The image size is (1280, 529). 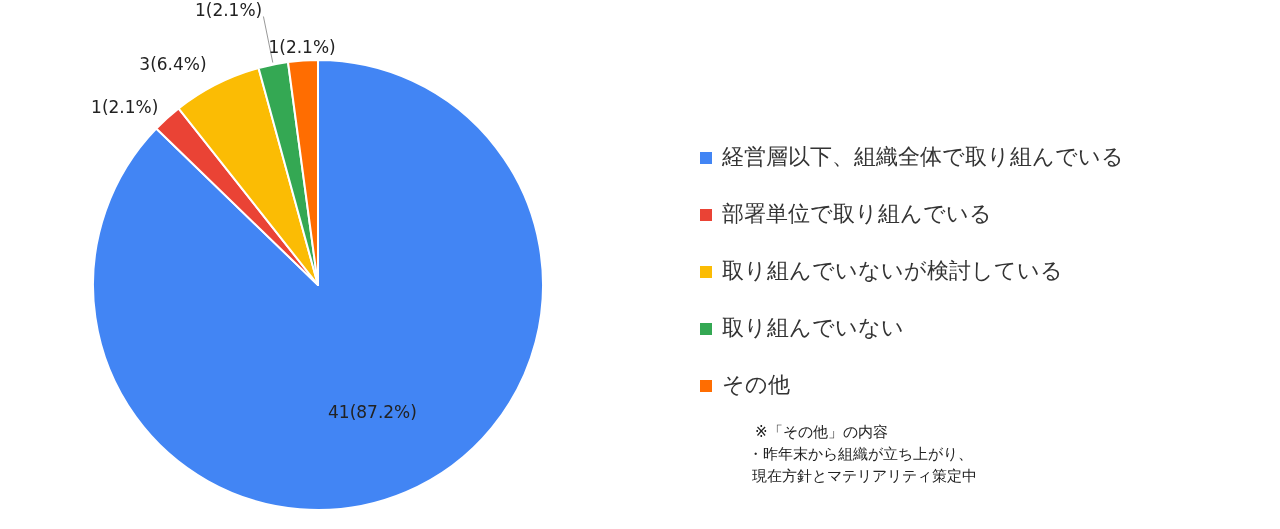 What do you see at coordinates (173, 63) in the screenshot?
I see `data-label: 3(6.4%)` at bounding box center [173, 63].